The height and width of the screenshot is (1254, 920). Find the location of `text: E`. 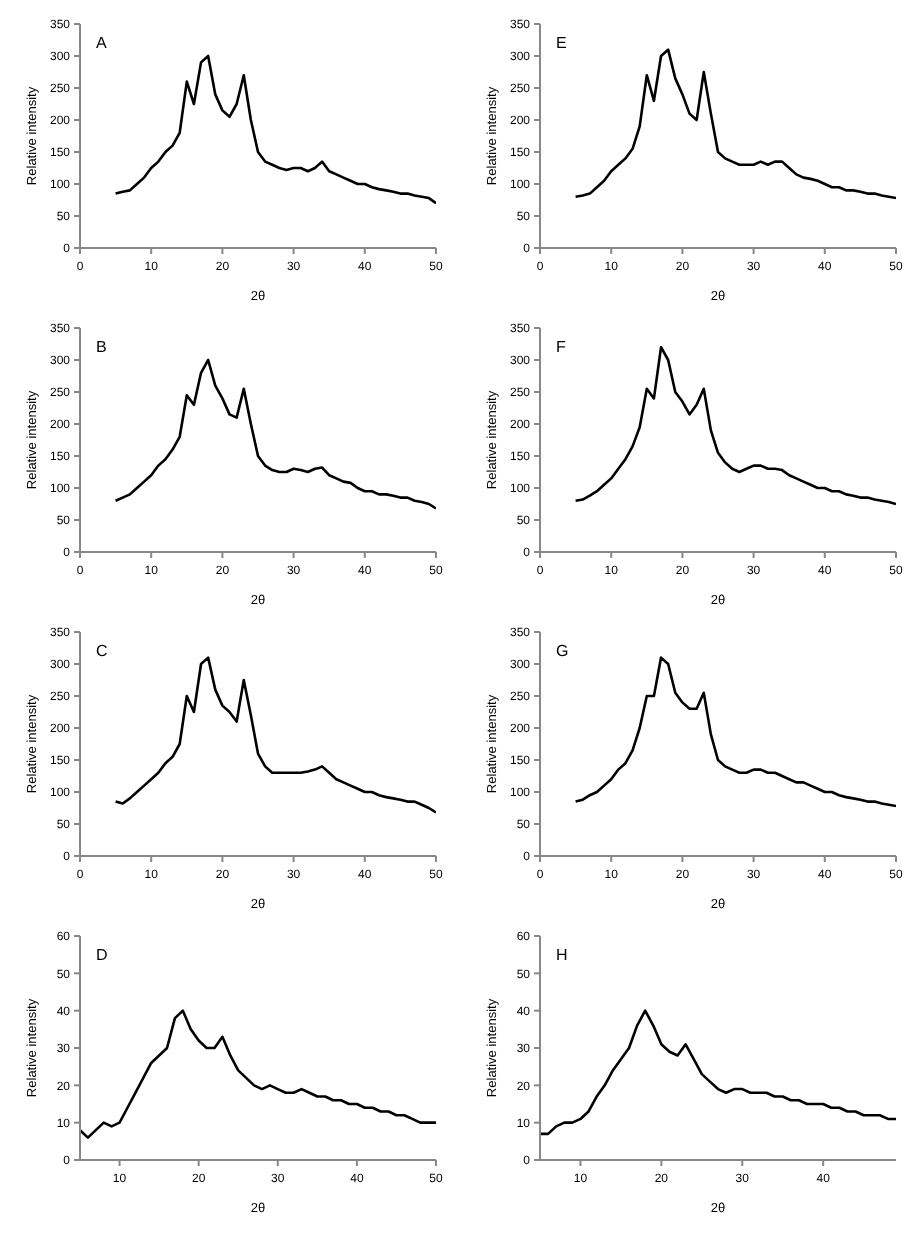

text: E is located at coordinates (561, 43).